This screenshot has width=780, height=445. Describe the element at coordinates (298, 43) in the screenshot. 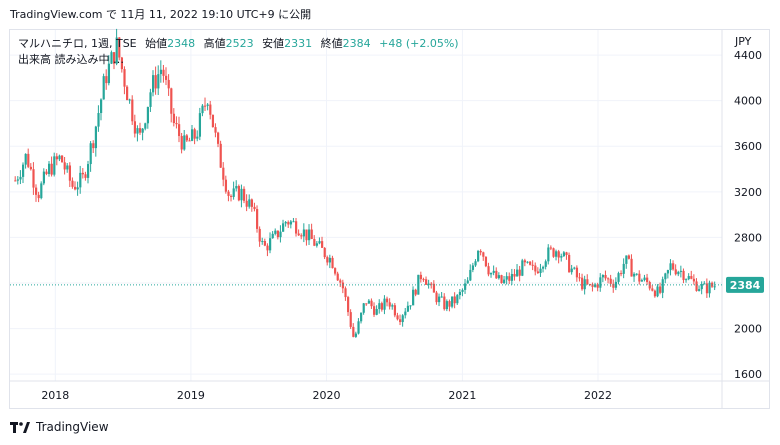

I see `legend-low-value: 2331` at that location.